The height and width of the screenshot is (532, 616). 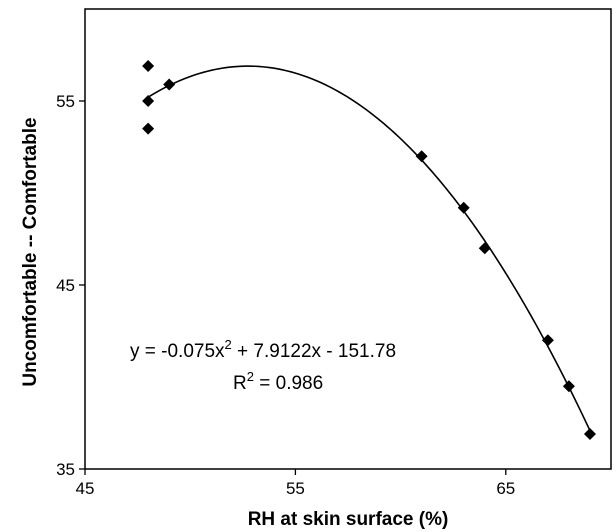 What do you see at coordinates (85, 488) in the screenshot?
I see `x-tick-label: 45` at bounding box center [85, 488].